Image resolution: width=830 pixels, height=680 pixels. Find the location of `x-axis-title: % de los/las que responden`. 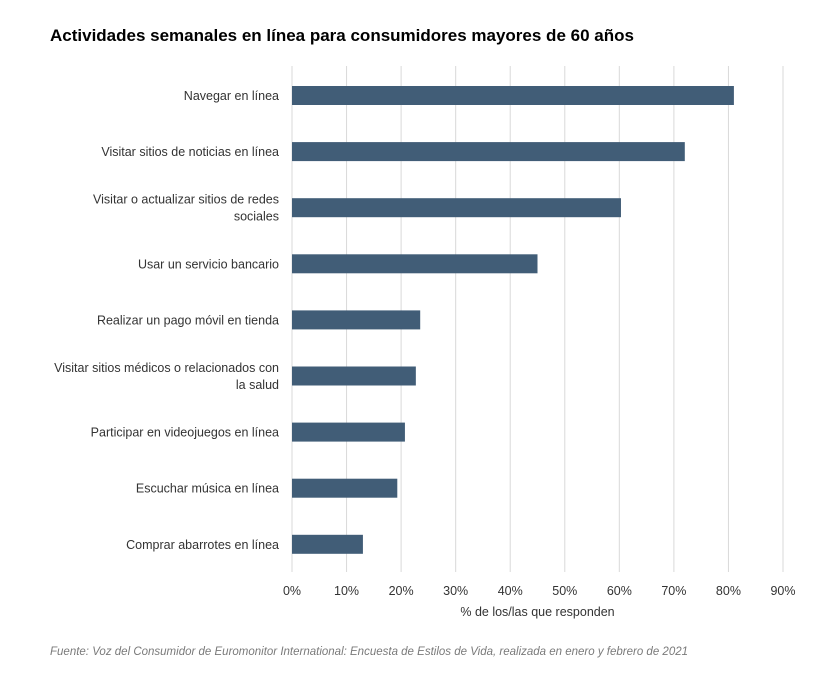

x-axis-title: % de los/las que responden is located at coordinates (537, 612).